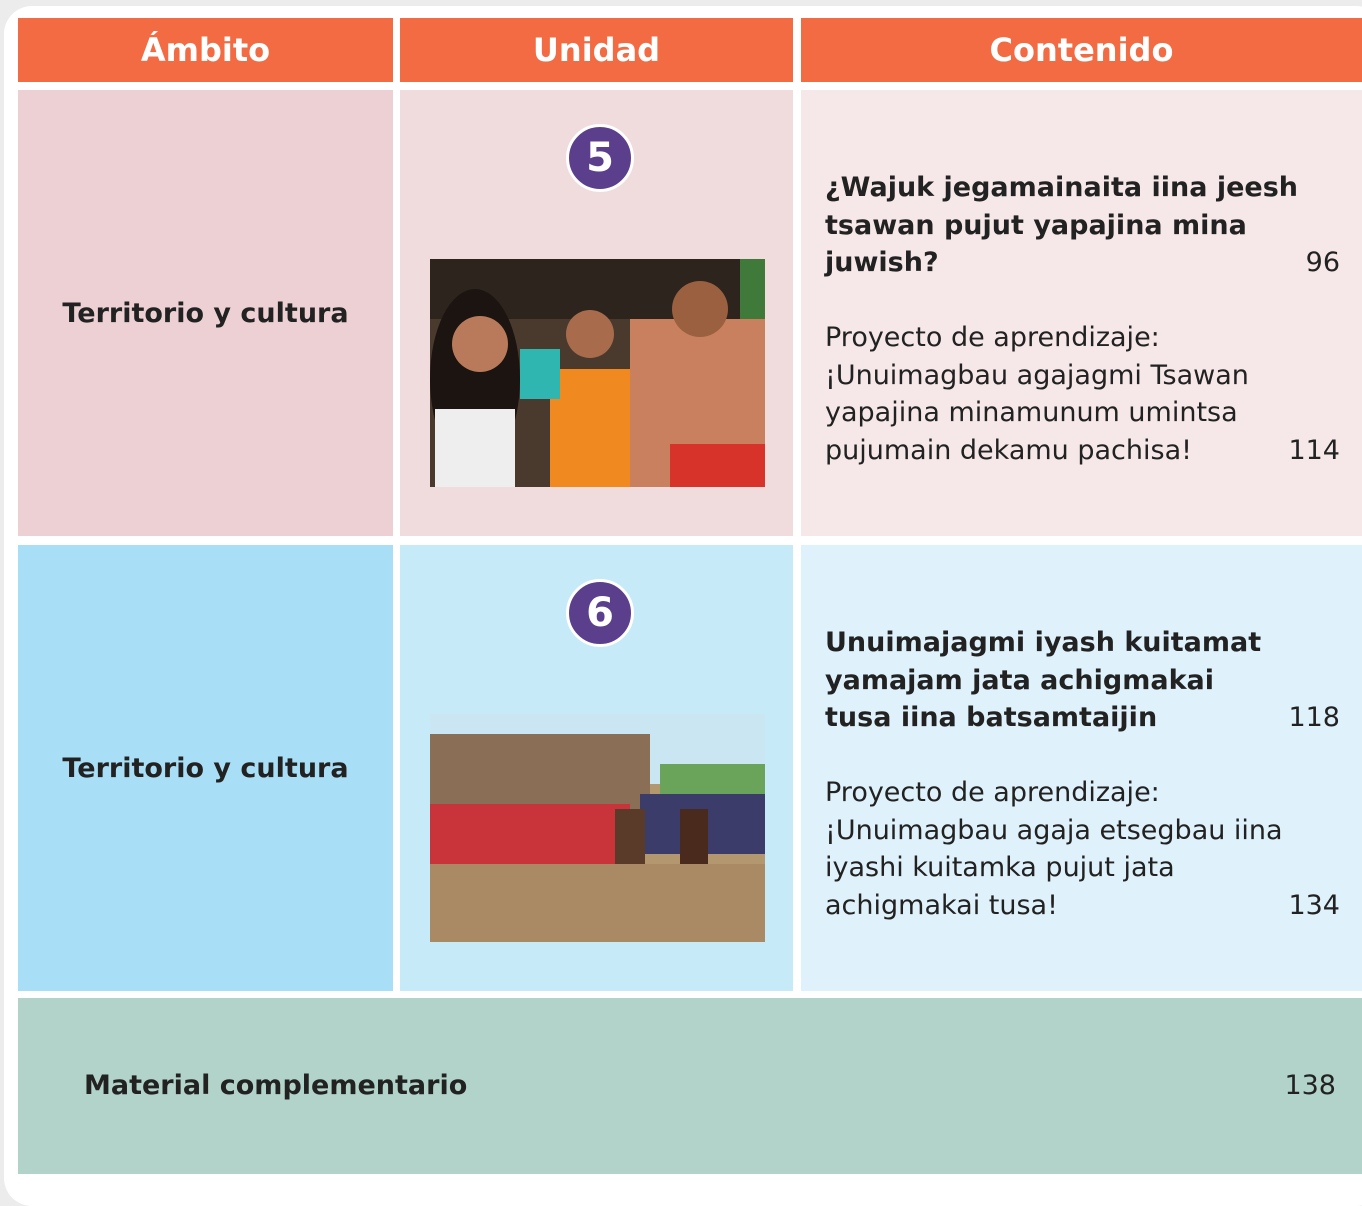 This screenshot has height=1206, width=1362. What do you see at coordinates (941, 905) in the screenshot?
I see `project-line: achigmakai tusa!` at bounding box center [941, 905].